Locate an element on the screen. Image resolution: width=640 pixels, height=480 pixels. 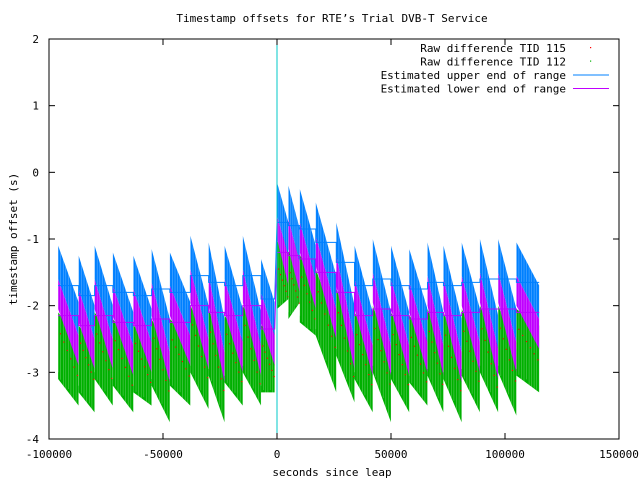
lower-estimate-line is located at coordinates (299, 290).